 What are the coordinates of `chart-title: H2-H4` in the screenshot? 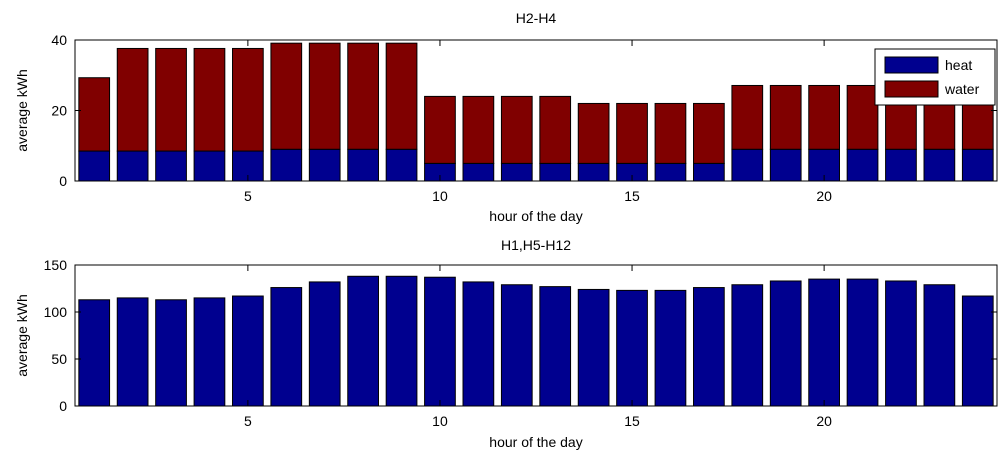 It's located at (536, 18).